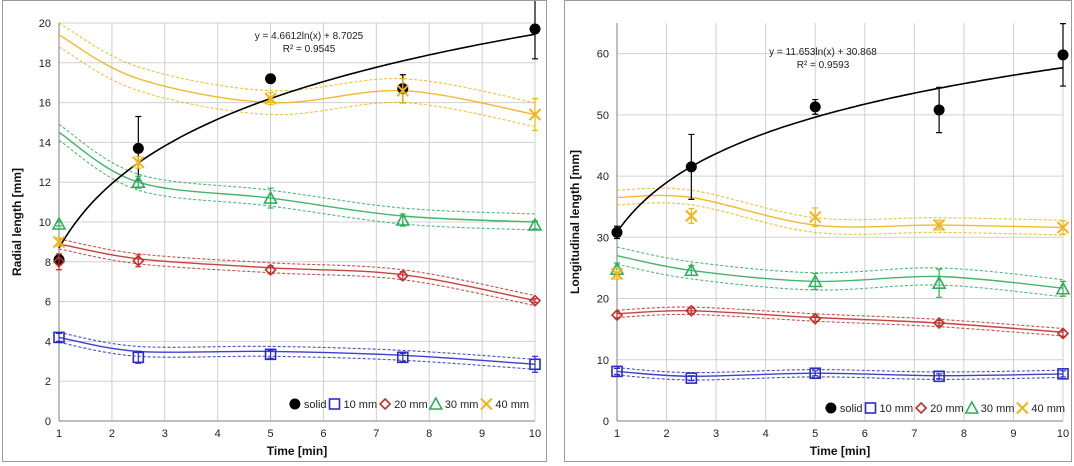 The image size is (1074, 466). I want to click on curve-40-mm, so click(840, 211).